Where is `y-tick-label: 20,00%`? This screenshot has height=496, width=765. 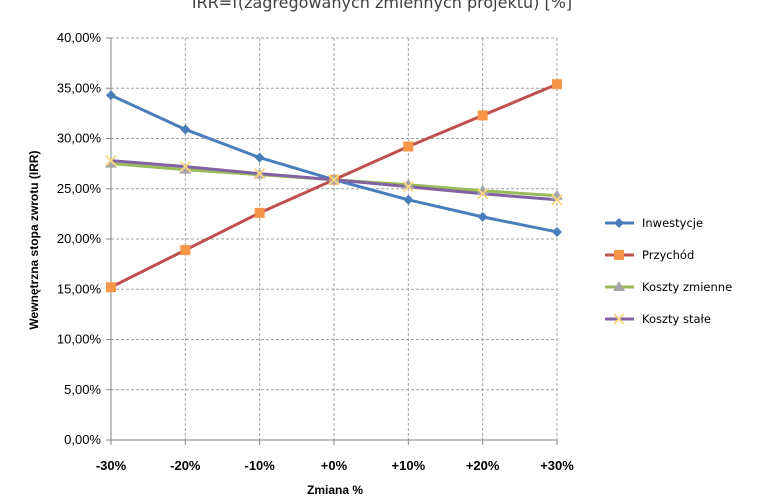
y-tick-label: 20,00% is located at coordinates (79, 238).